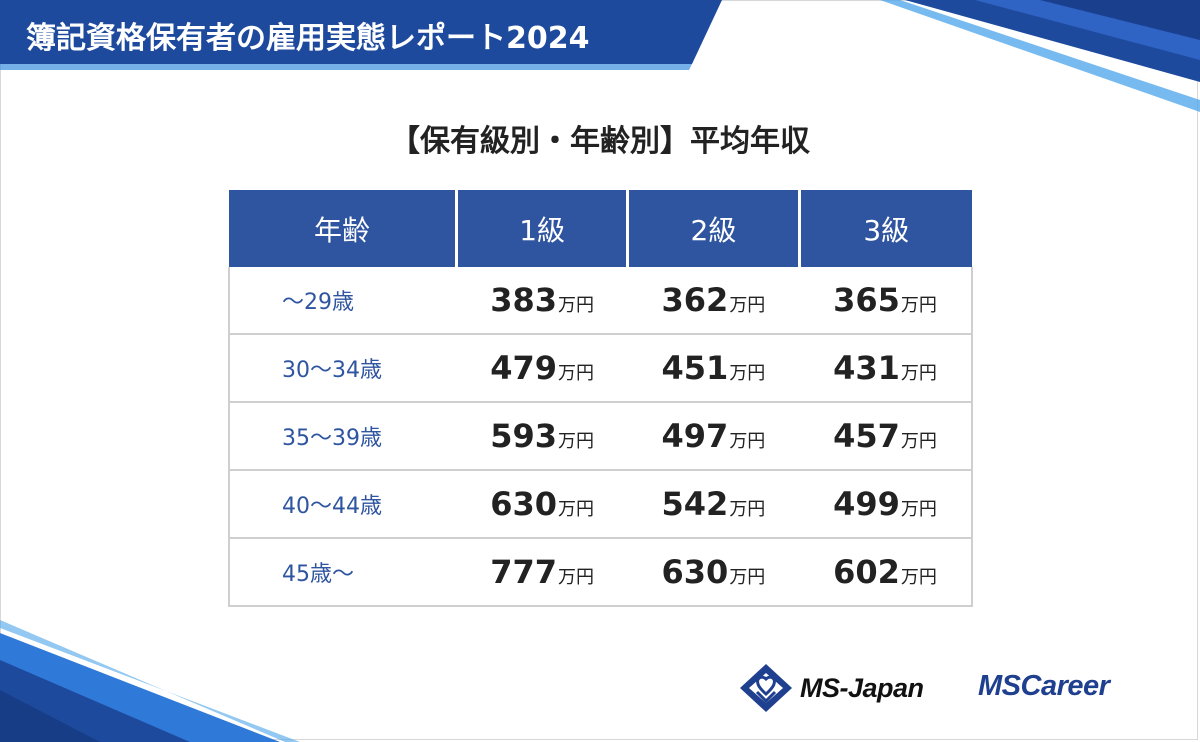 This screenshot has height=742, width=1200. I want to click on table-row: 35〜39歳 593万円 497万円 457万円, so click(600, 436).